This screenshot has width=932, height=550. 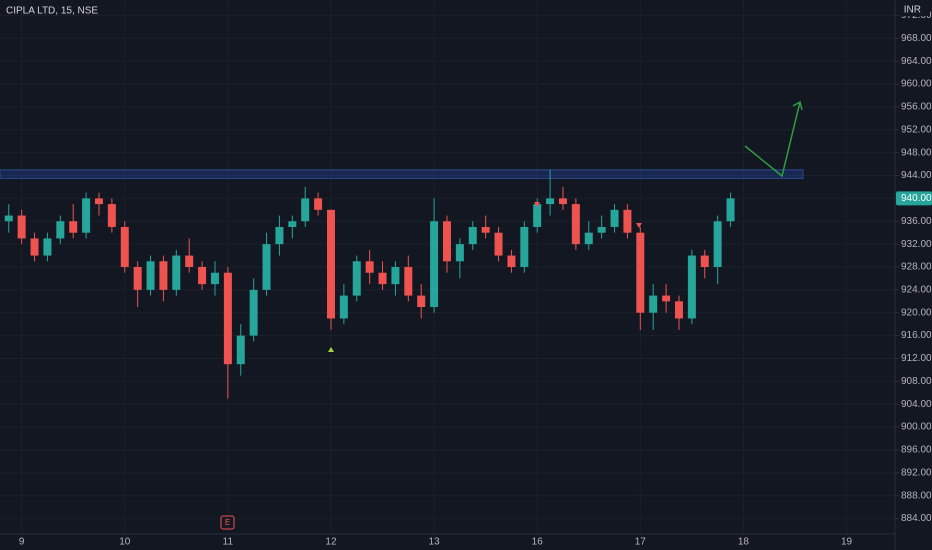 I want to click on last-price-label: 940.00, so click(x=916, y=198).